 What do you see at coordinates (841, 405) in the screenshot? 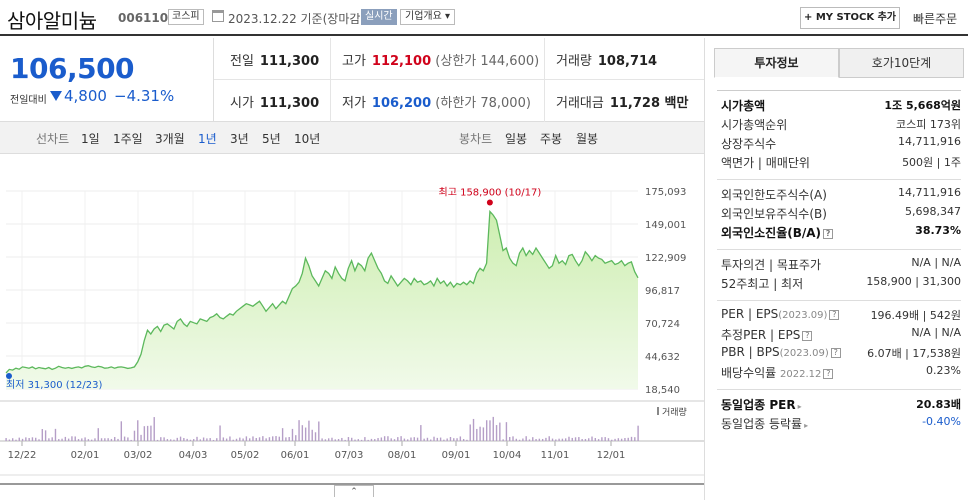
I see `sector-per-row: 동일업종 PER ▸ 20.83배` at bounding box center [841, 405].